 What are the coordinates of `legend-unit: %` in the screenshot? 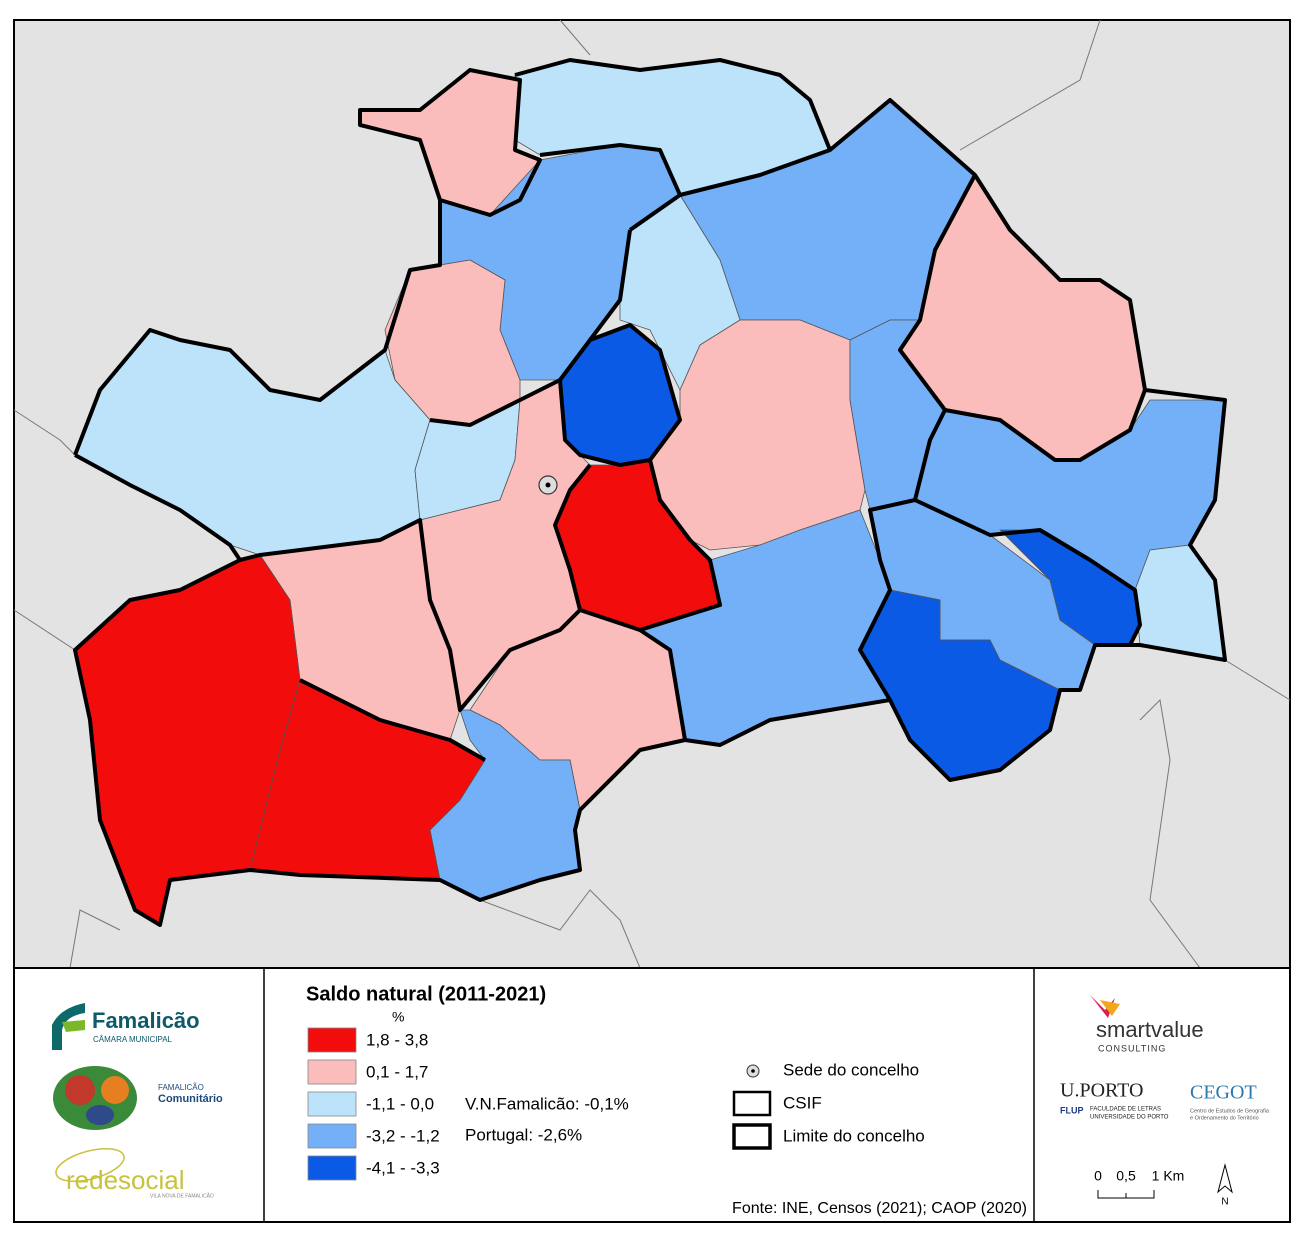 It's located at (398, 1017).